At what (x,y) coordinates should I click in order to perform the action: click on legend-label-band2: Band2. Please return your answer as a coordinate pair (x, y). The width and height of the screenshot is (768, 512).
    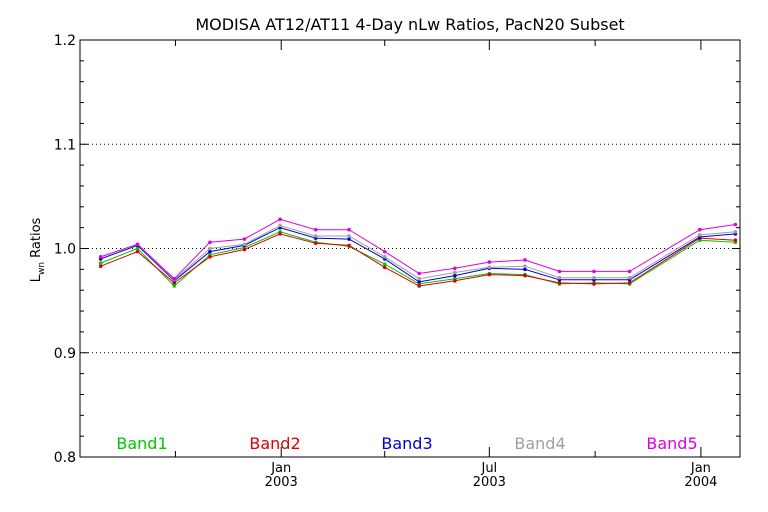
    Looking at the image, I should click on (274, 443).